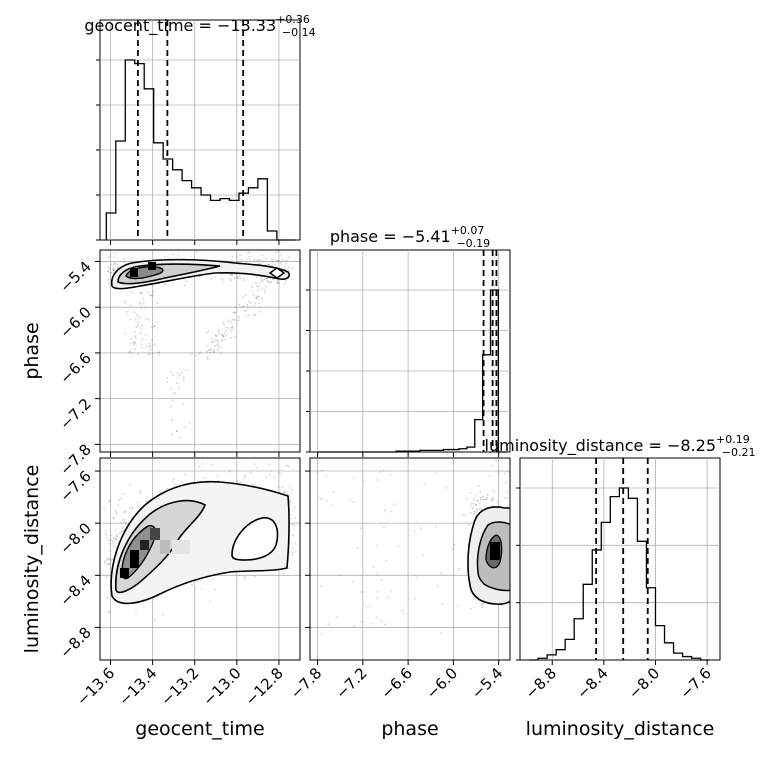  I want to click on x-axis-label-geocent-time: geocent_time, so click(199, 729).